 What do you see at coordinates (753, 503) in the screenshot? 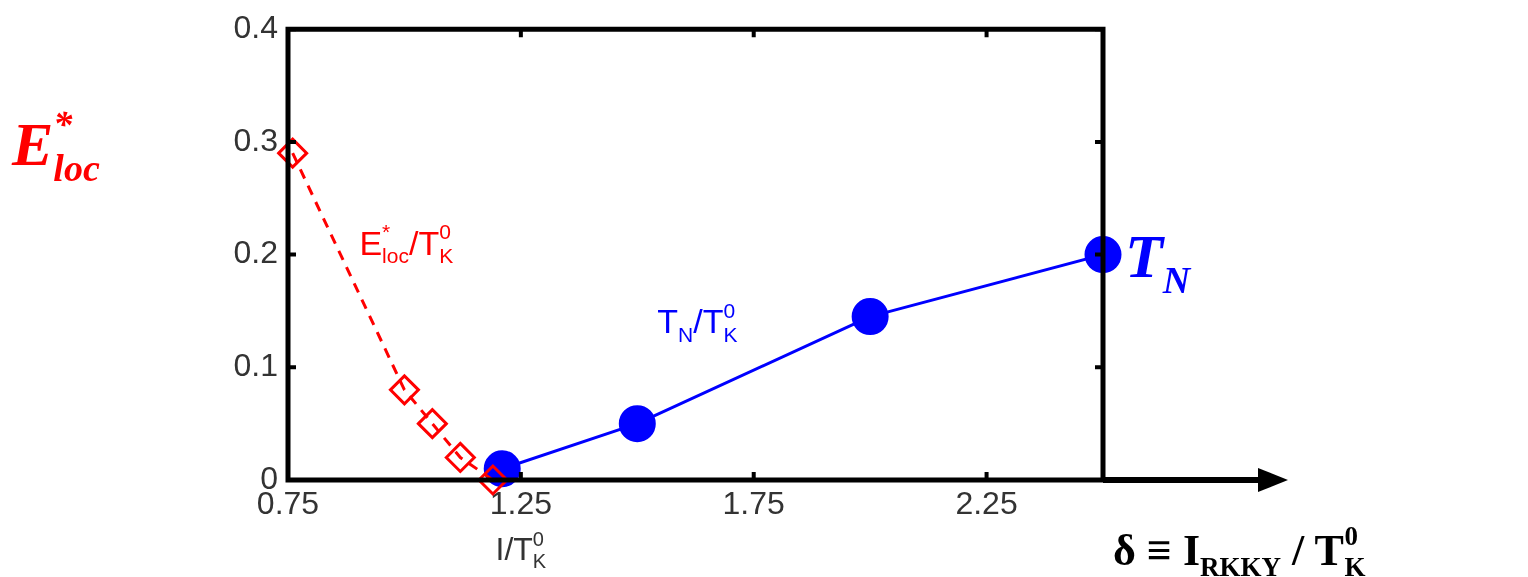
I see `x-tick-label: 1.75` at bounding box center [753, 503].